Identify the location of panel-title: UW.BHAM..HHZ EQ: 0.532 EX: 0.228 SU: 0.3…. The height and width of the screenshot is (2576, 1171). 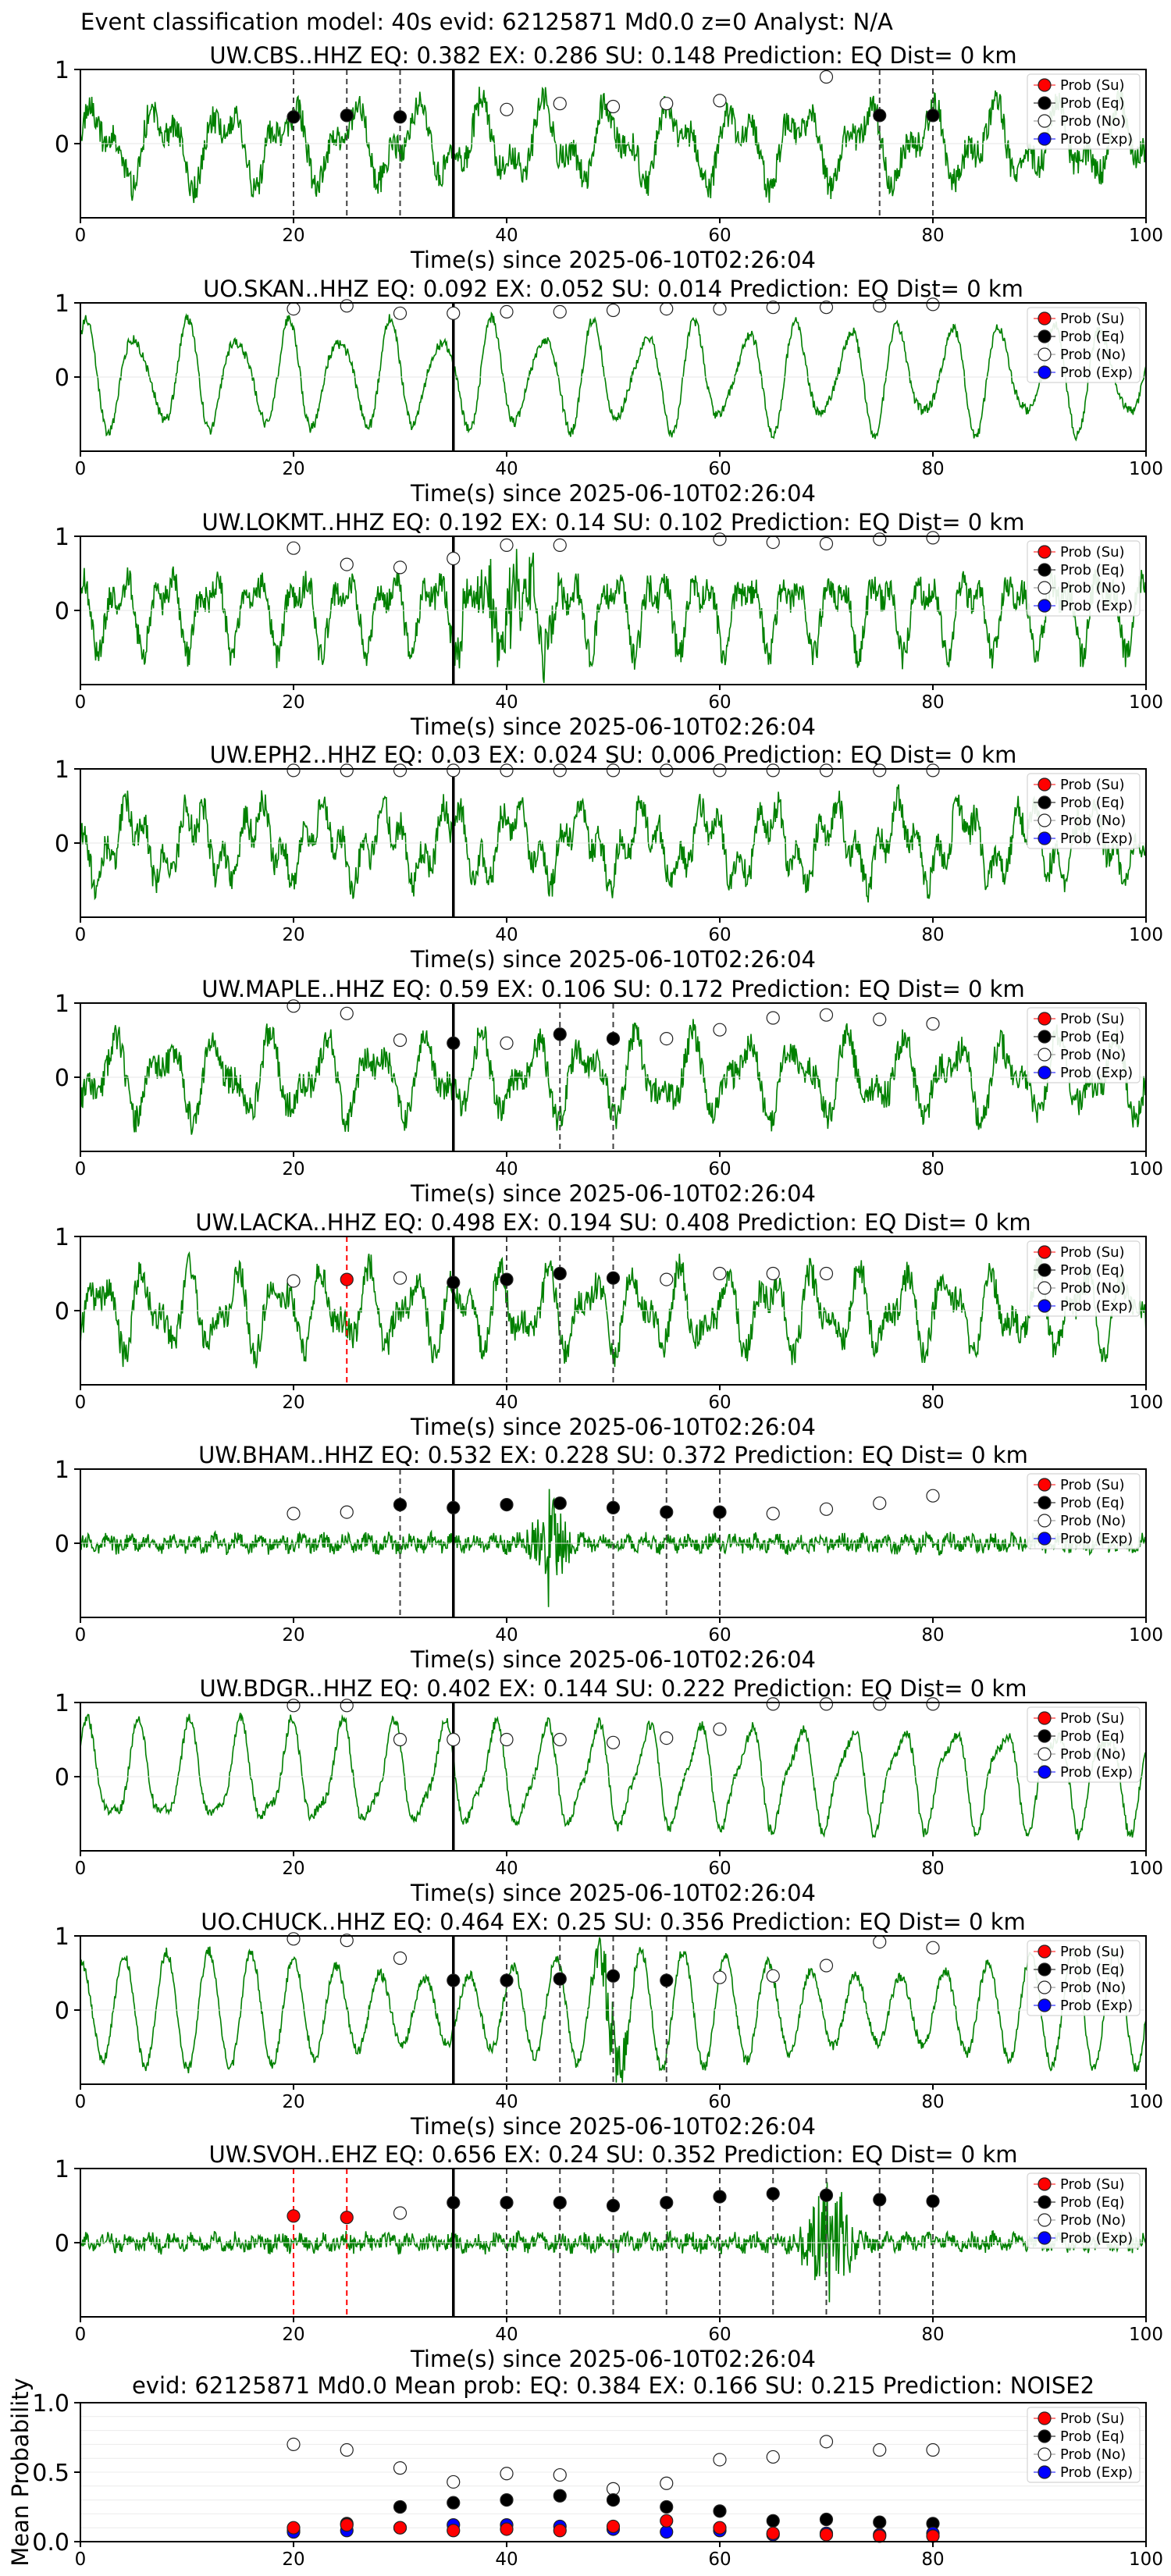
(613, 1455).